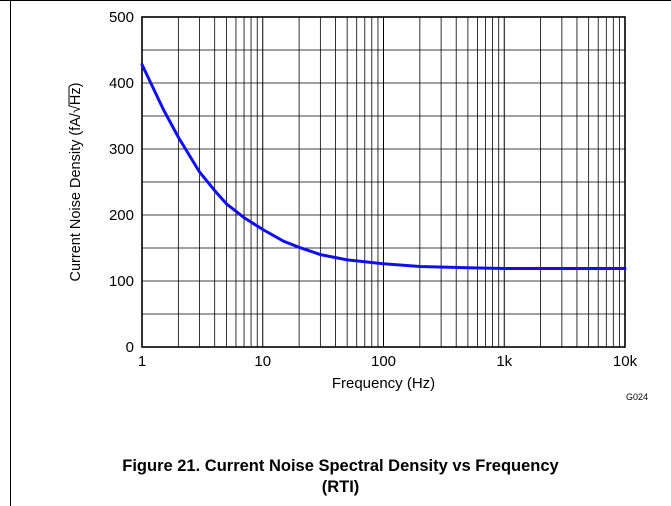 The width and height of the screenshot is (671, 506). I want to click on y-tick-label: 300, so click(121, 149).